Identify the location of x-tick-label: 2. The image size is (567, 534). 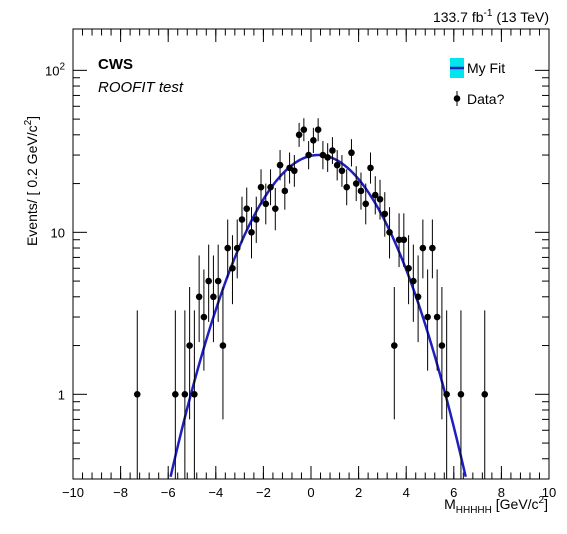
(358, 492).